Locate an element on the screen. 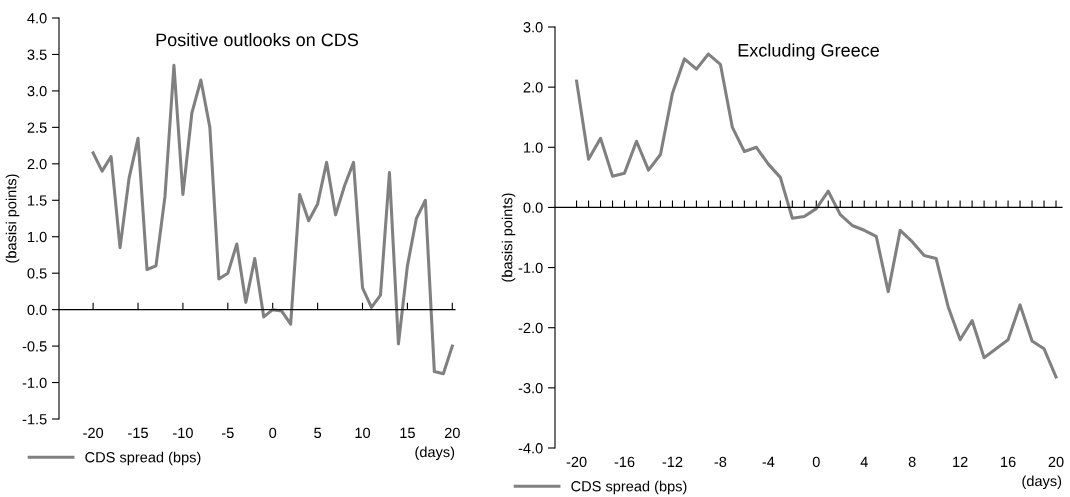 The width and height of the screenshot is (1070, 497). x-tick-label: -15 is located at coordinates (138, 433).